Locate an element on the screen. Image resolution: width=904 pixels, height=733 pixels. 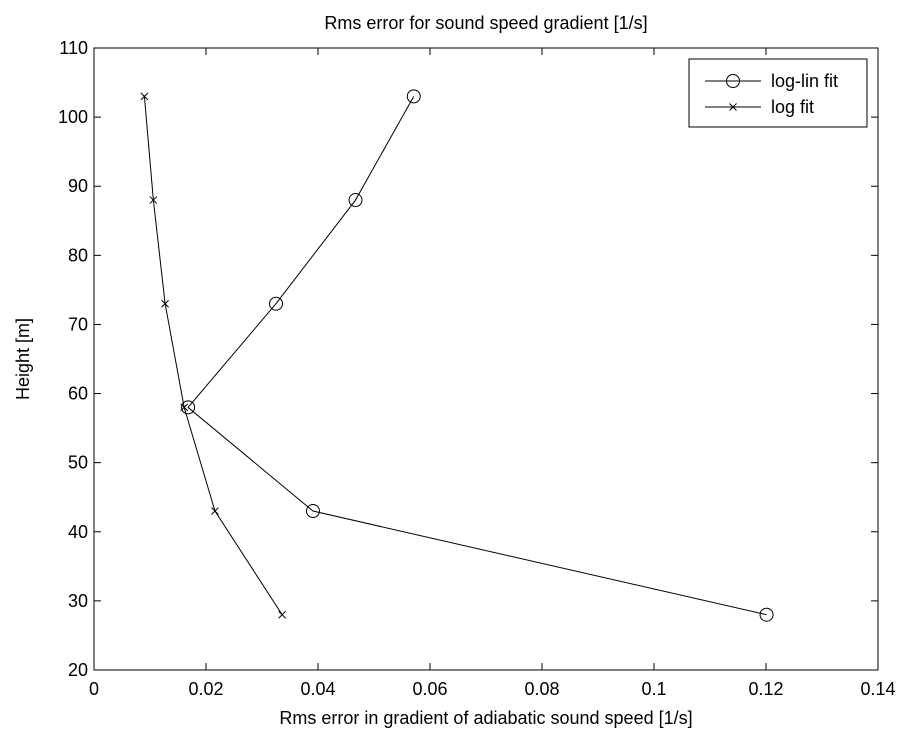
legend-label-log-fit: log fit is located at coordinates (792, 107).